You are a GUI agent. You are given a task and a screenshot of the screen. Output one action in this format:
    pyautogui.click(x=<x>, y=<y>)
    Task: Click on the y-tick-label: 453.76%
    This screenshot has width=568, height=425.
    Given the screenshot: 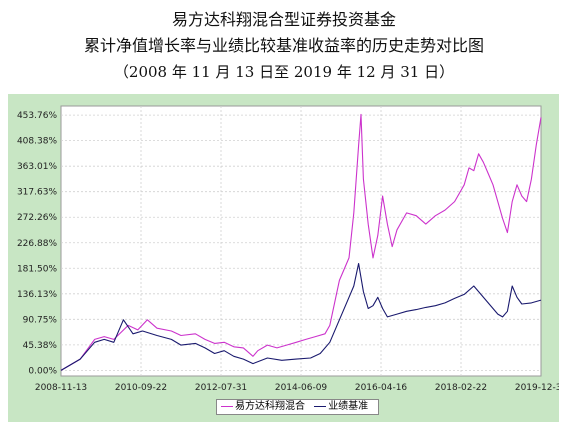 What is the action you would take?
    pyautogui.click(x=37, y=116)
    